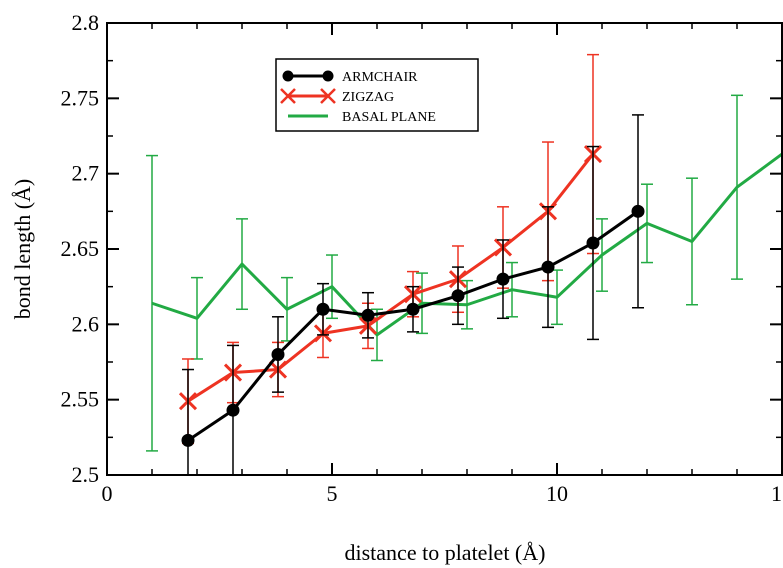  What do you see at coordinates (337, 96) in the screenshot?
I see `legend-item: ZIGZAG` at bounding box center [337, 96].